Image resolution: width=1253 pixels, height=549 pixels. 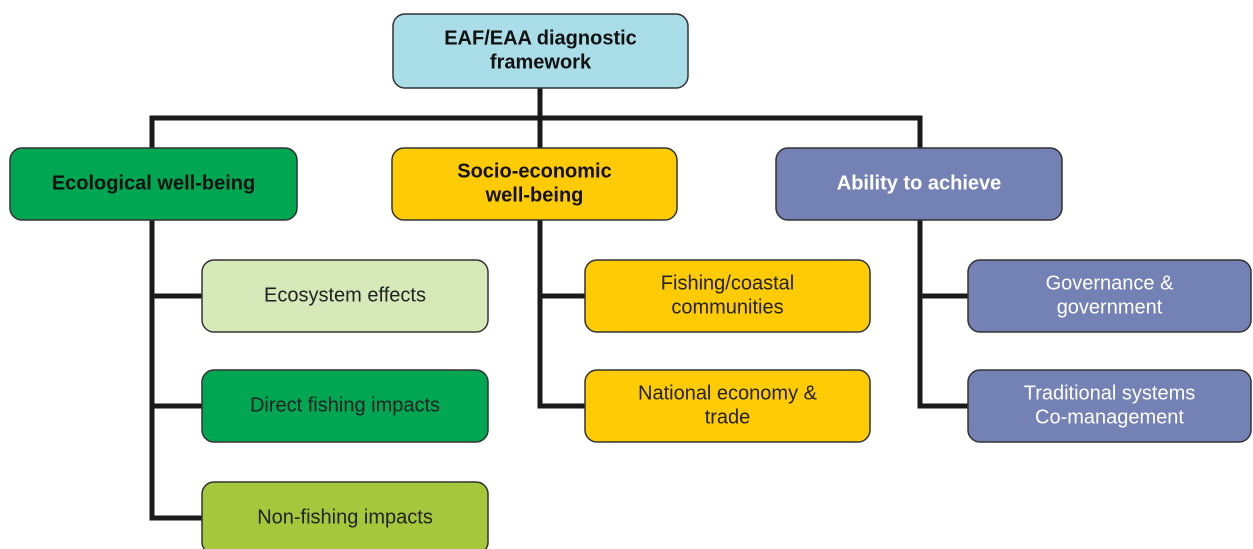 I want to click on node: Ecosystem effects, so click(x=345, y=296).